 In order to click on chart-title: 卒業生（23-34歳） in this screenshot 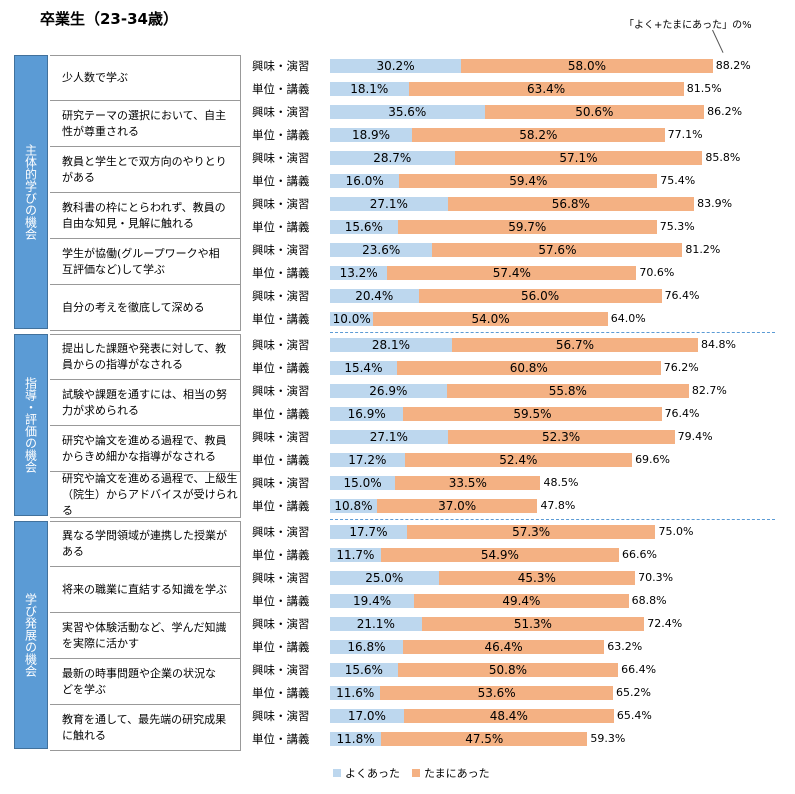, I will do `click(109, 19)`.